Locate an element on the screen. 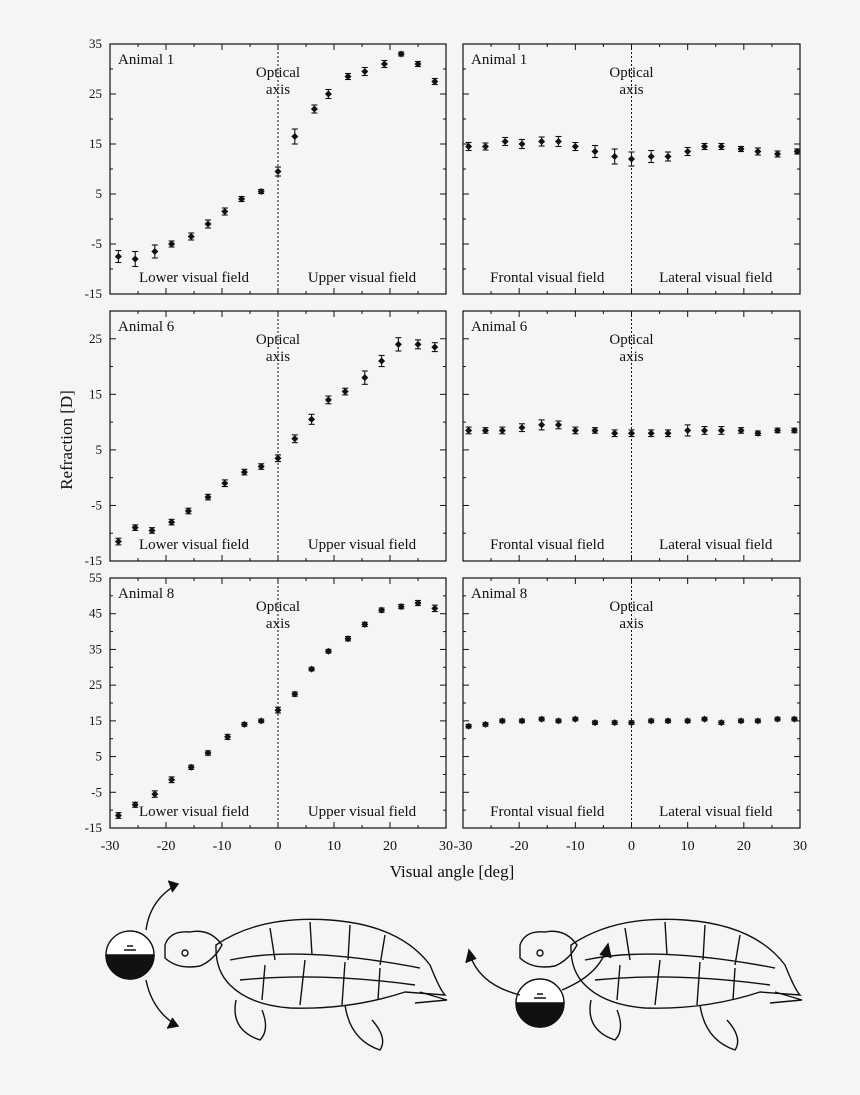 The width and height of the screenshot is (860, 1095). panel-title: Animal 8 is located at coordinates (146, 594).